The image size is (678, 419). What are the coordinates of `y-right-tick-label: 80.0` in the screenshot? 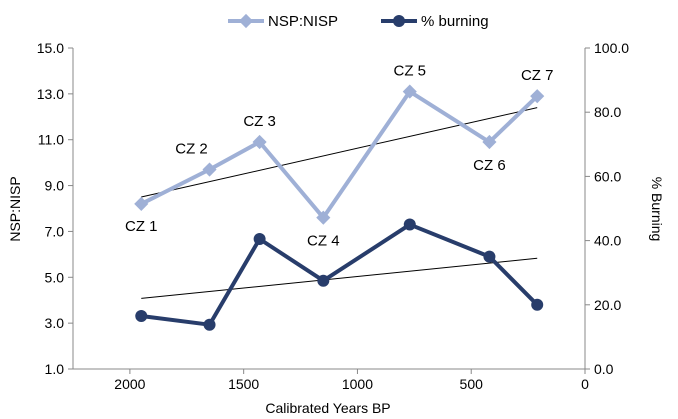 It's located at (607, 112).